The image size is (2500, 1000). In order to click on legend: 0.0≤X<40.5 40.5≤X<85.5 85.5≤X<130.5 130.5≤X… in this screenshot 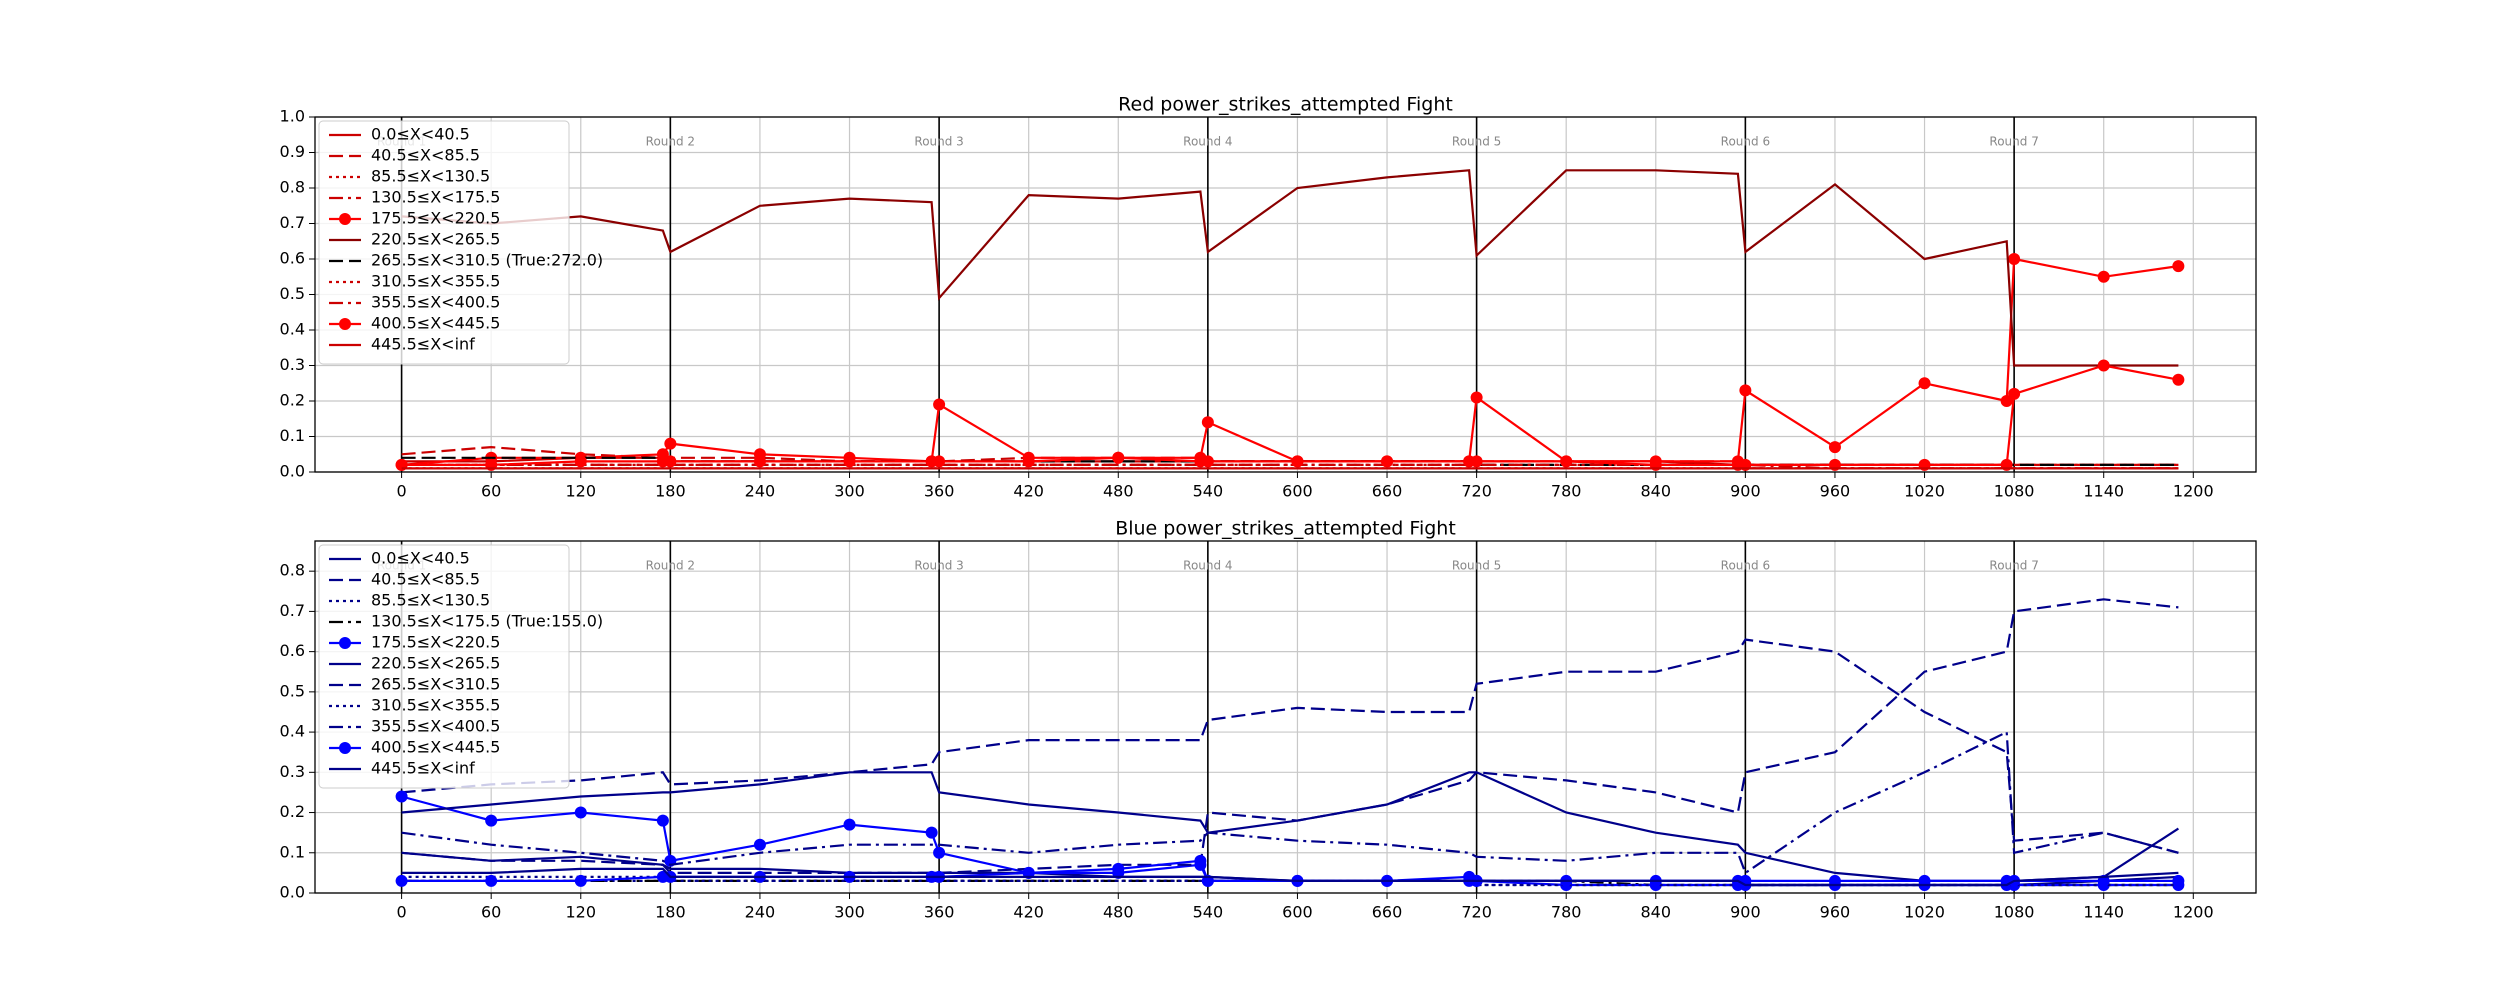, I will do `click(460, 242)`.